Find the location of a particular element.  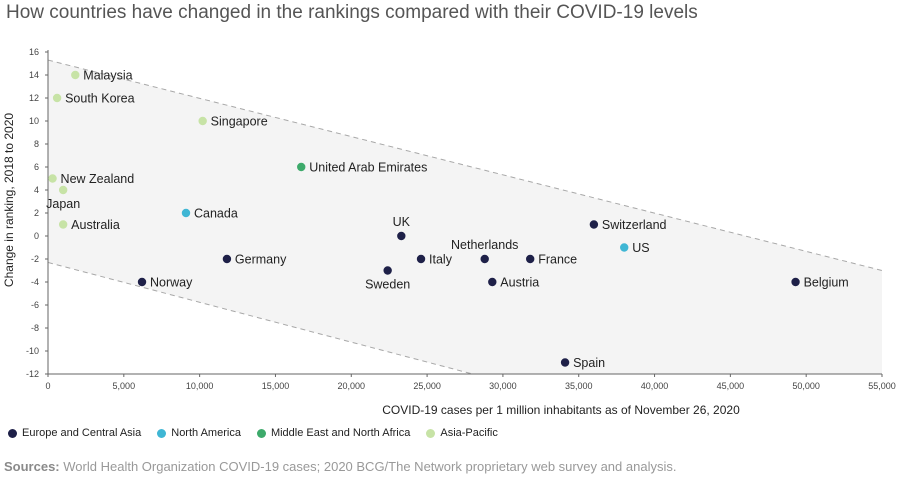

point-label-united-arab-emirates: United Arab Emirates is located at coordinates (368, 168).